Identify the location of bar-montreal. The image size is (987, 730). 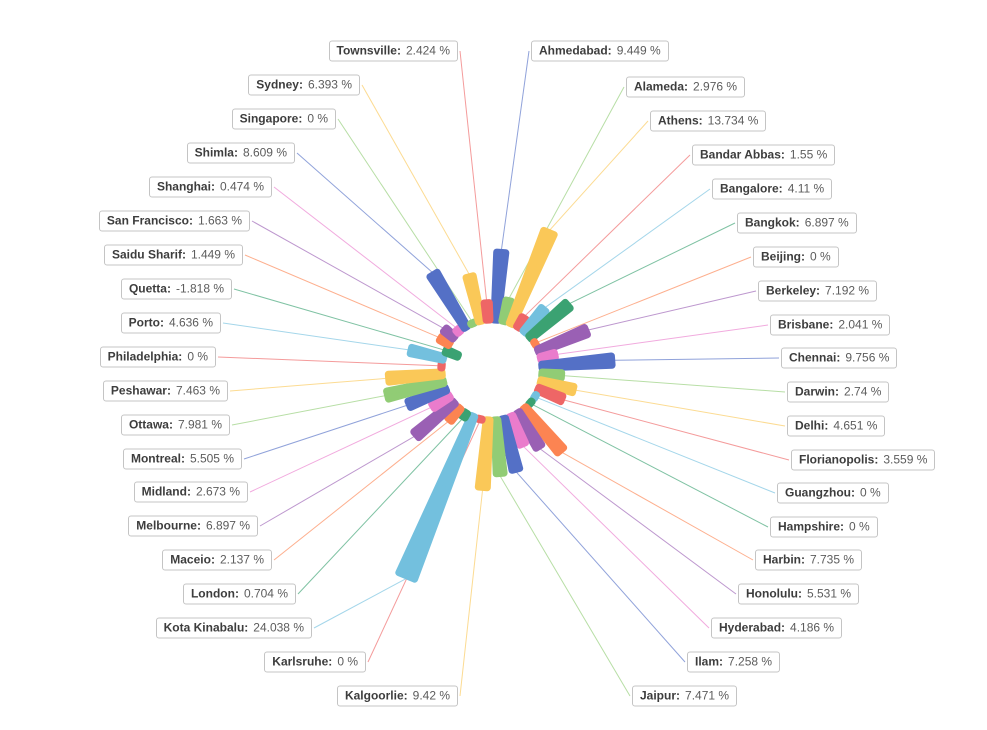
(427, 397).